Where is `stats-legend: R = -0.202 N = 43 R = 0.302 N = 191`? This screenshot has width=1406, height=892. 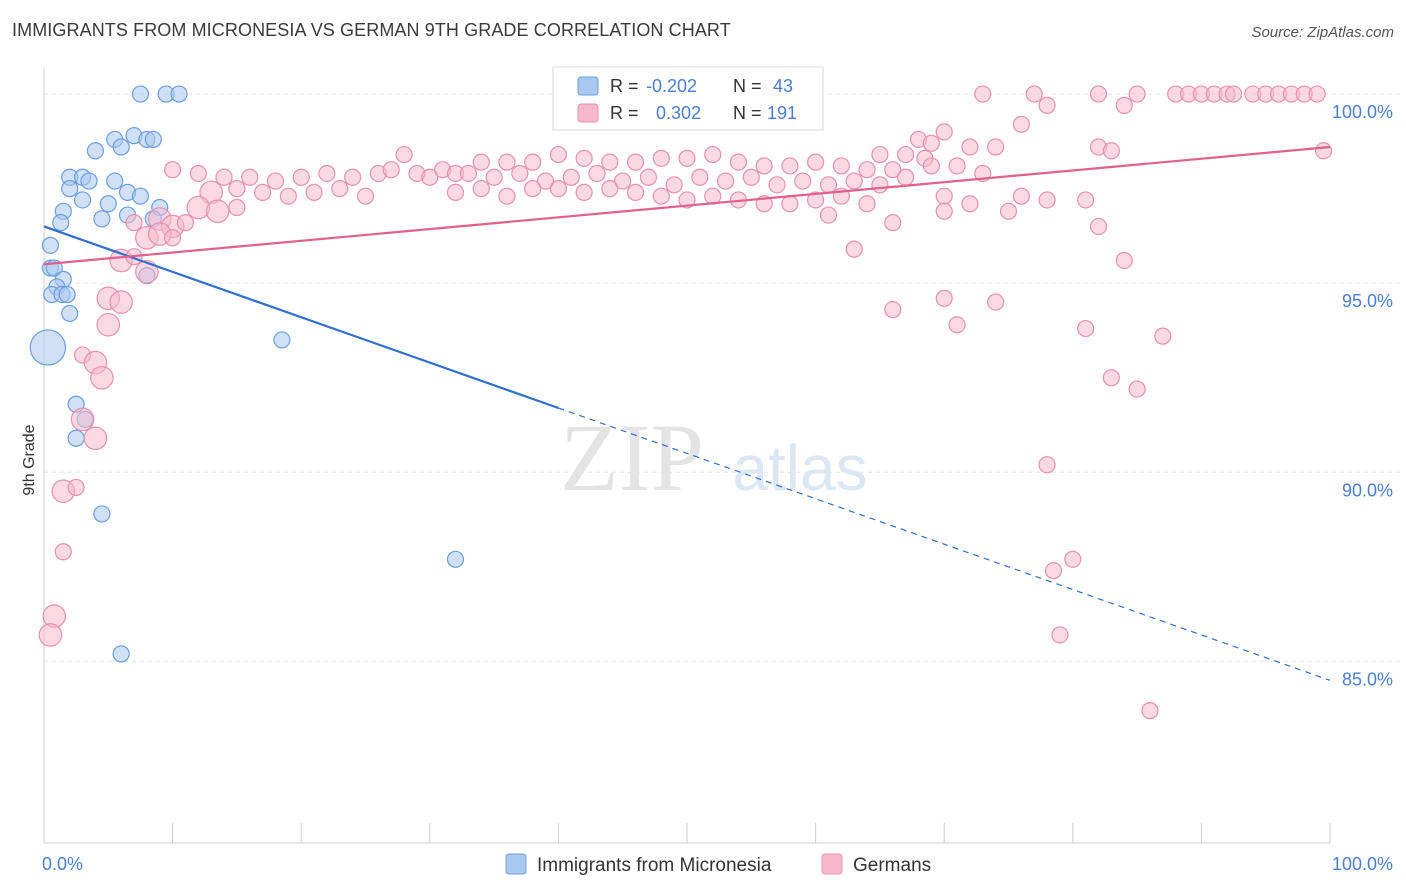 stats-legend: R = -0.202 N = 43 R = 0.302 N = 191 is located at coordinates (688, 98).